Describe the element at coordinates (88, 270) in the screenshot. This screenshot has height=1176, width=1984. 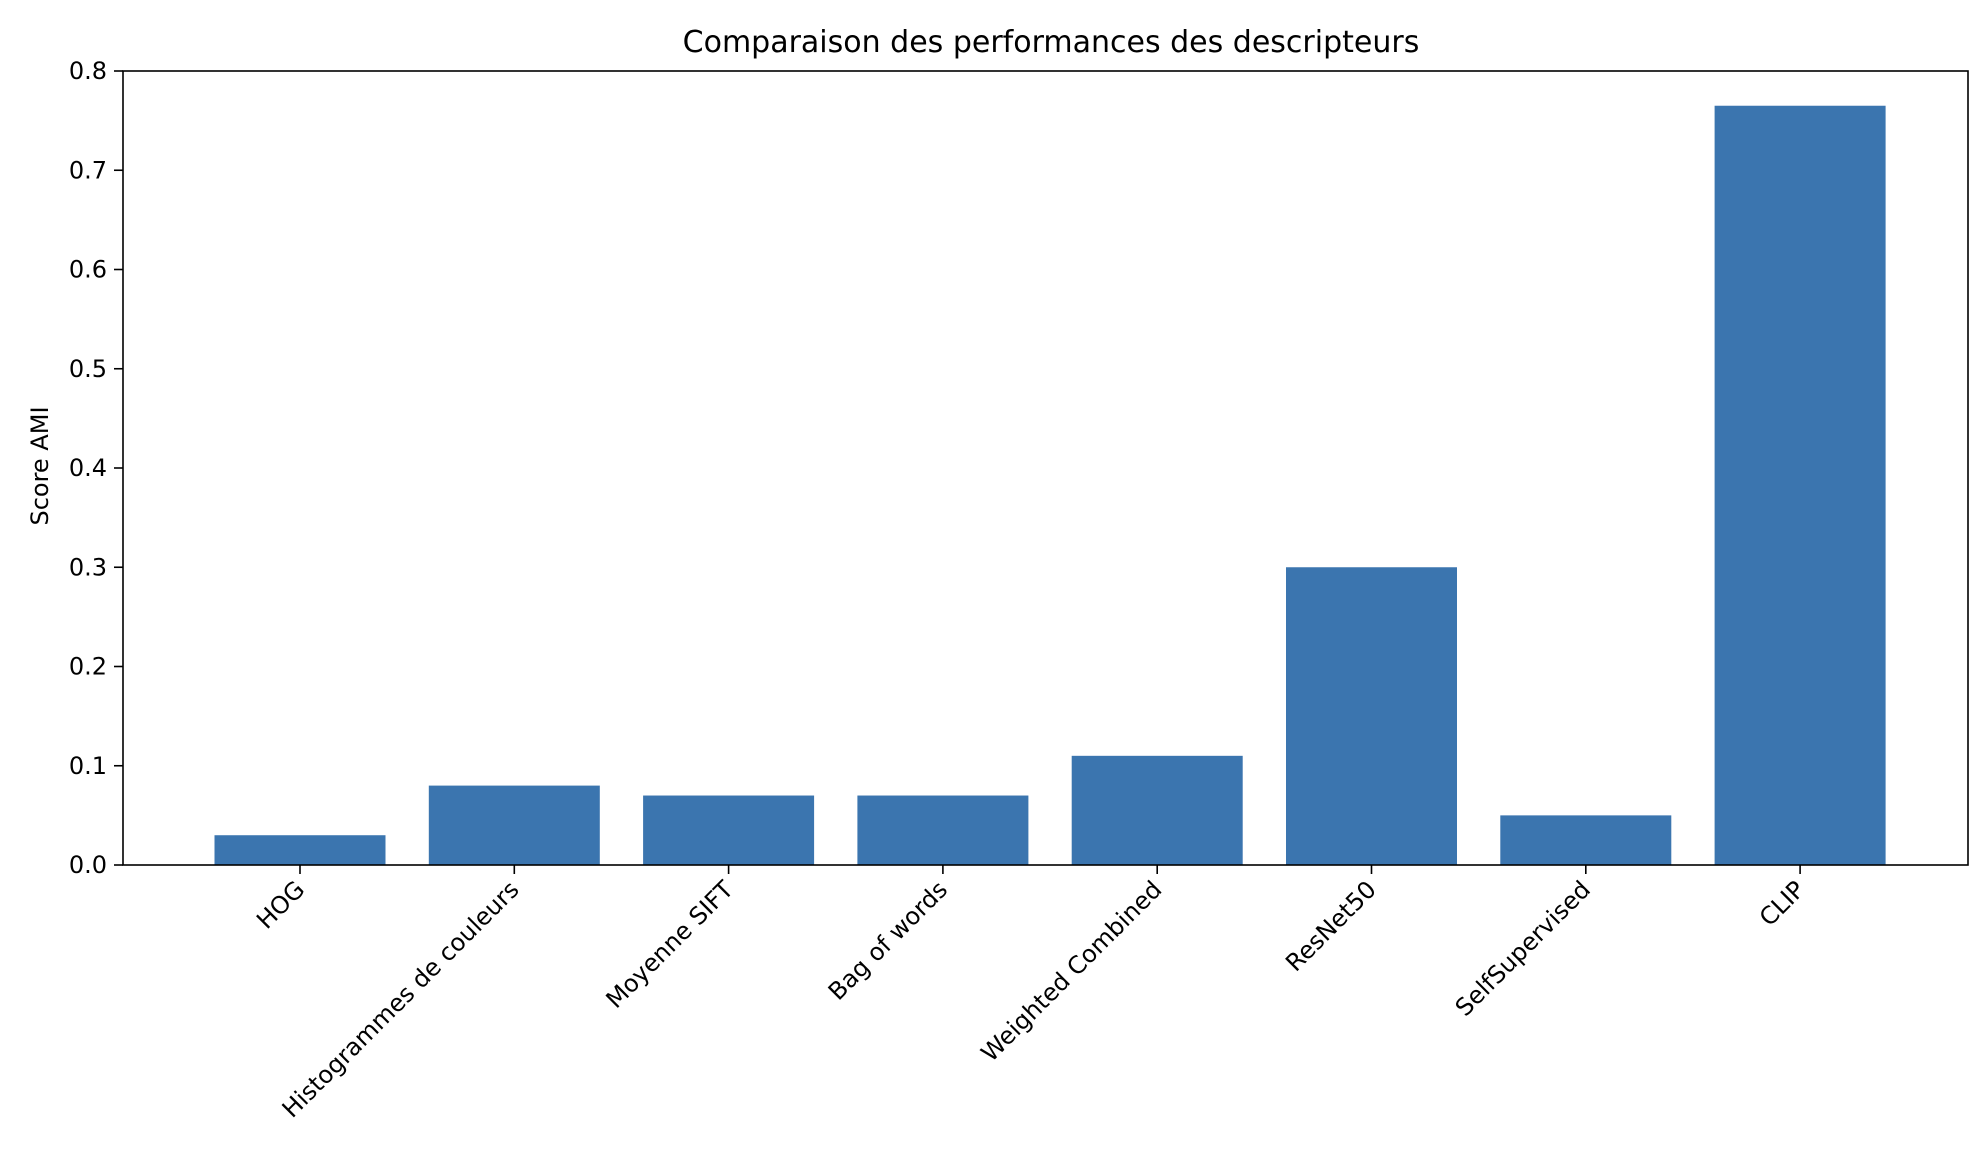
I see `y-tick-label: 0.6` at that location.